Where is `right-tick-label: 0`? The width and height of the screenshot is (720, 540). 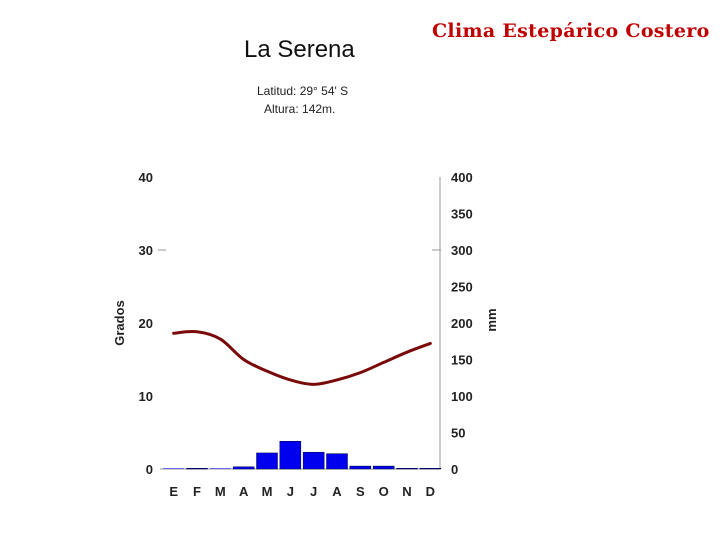 right-tick-label: 0 is located at coordinates (454, 469).